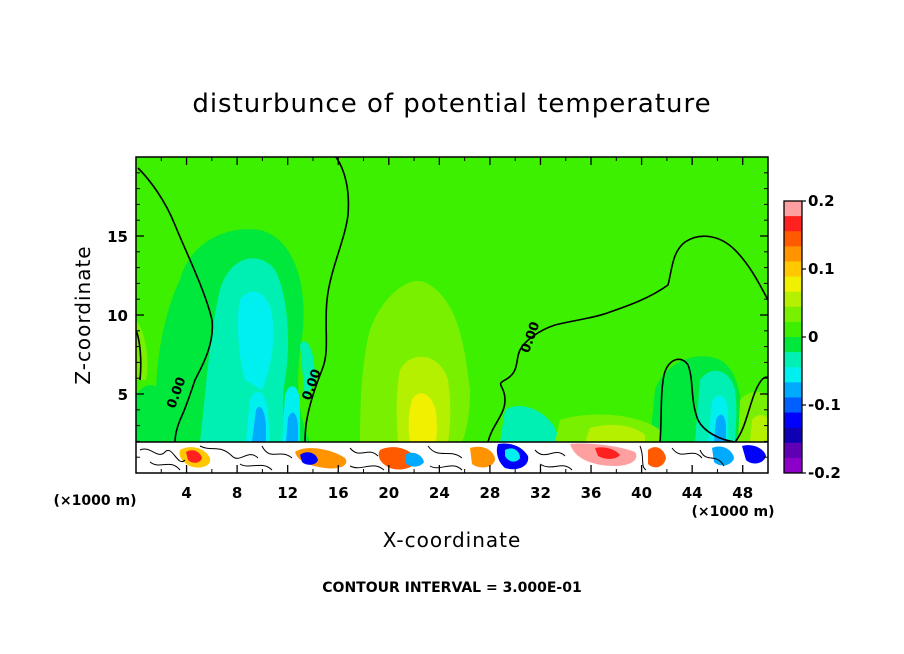  Describe the element at coordinates (451, 104) in the screenshot. I see `chart-title: disturbunce of potential temperature` at that location.